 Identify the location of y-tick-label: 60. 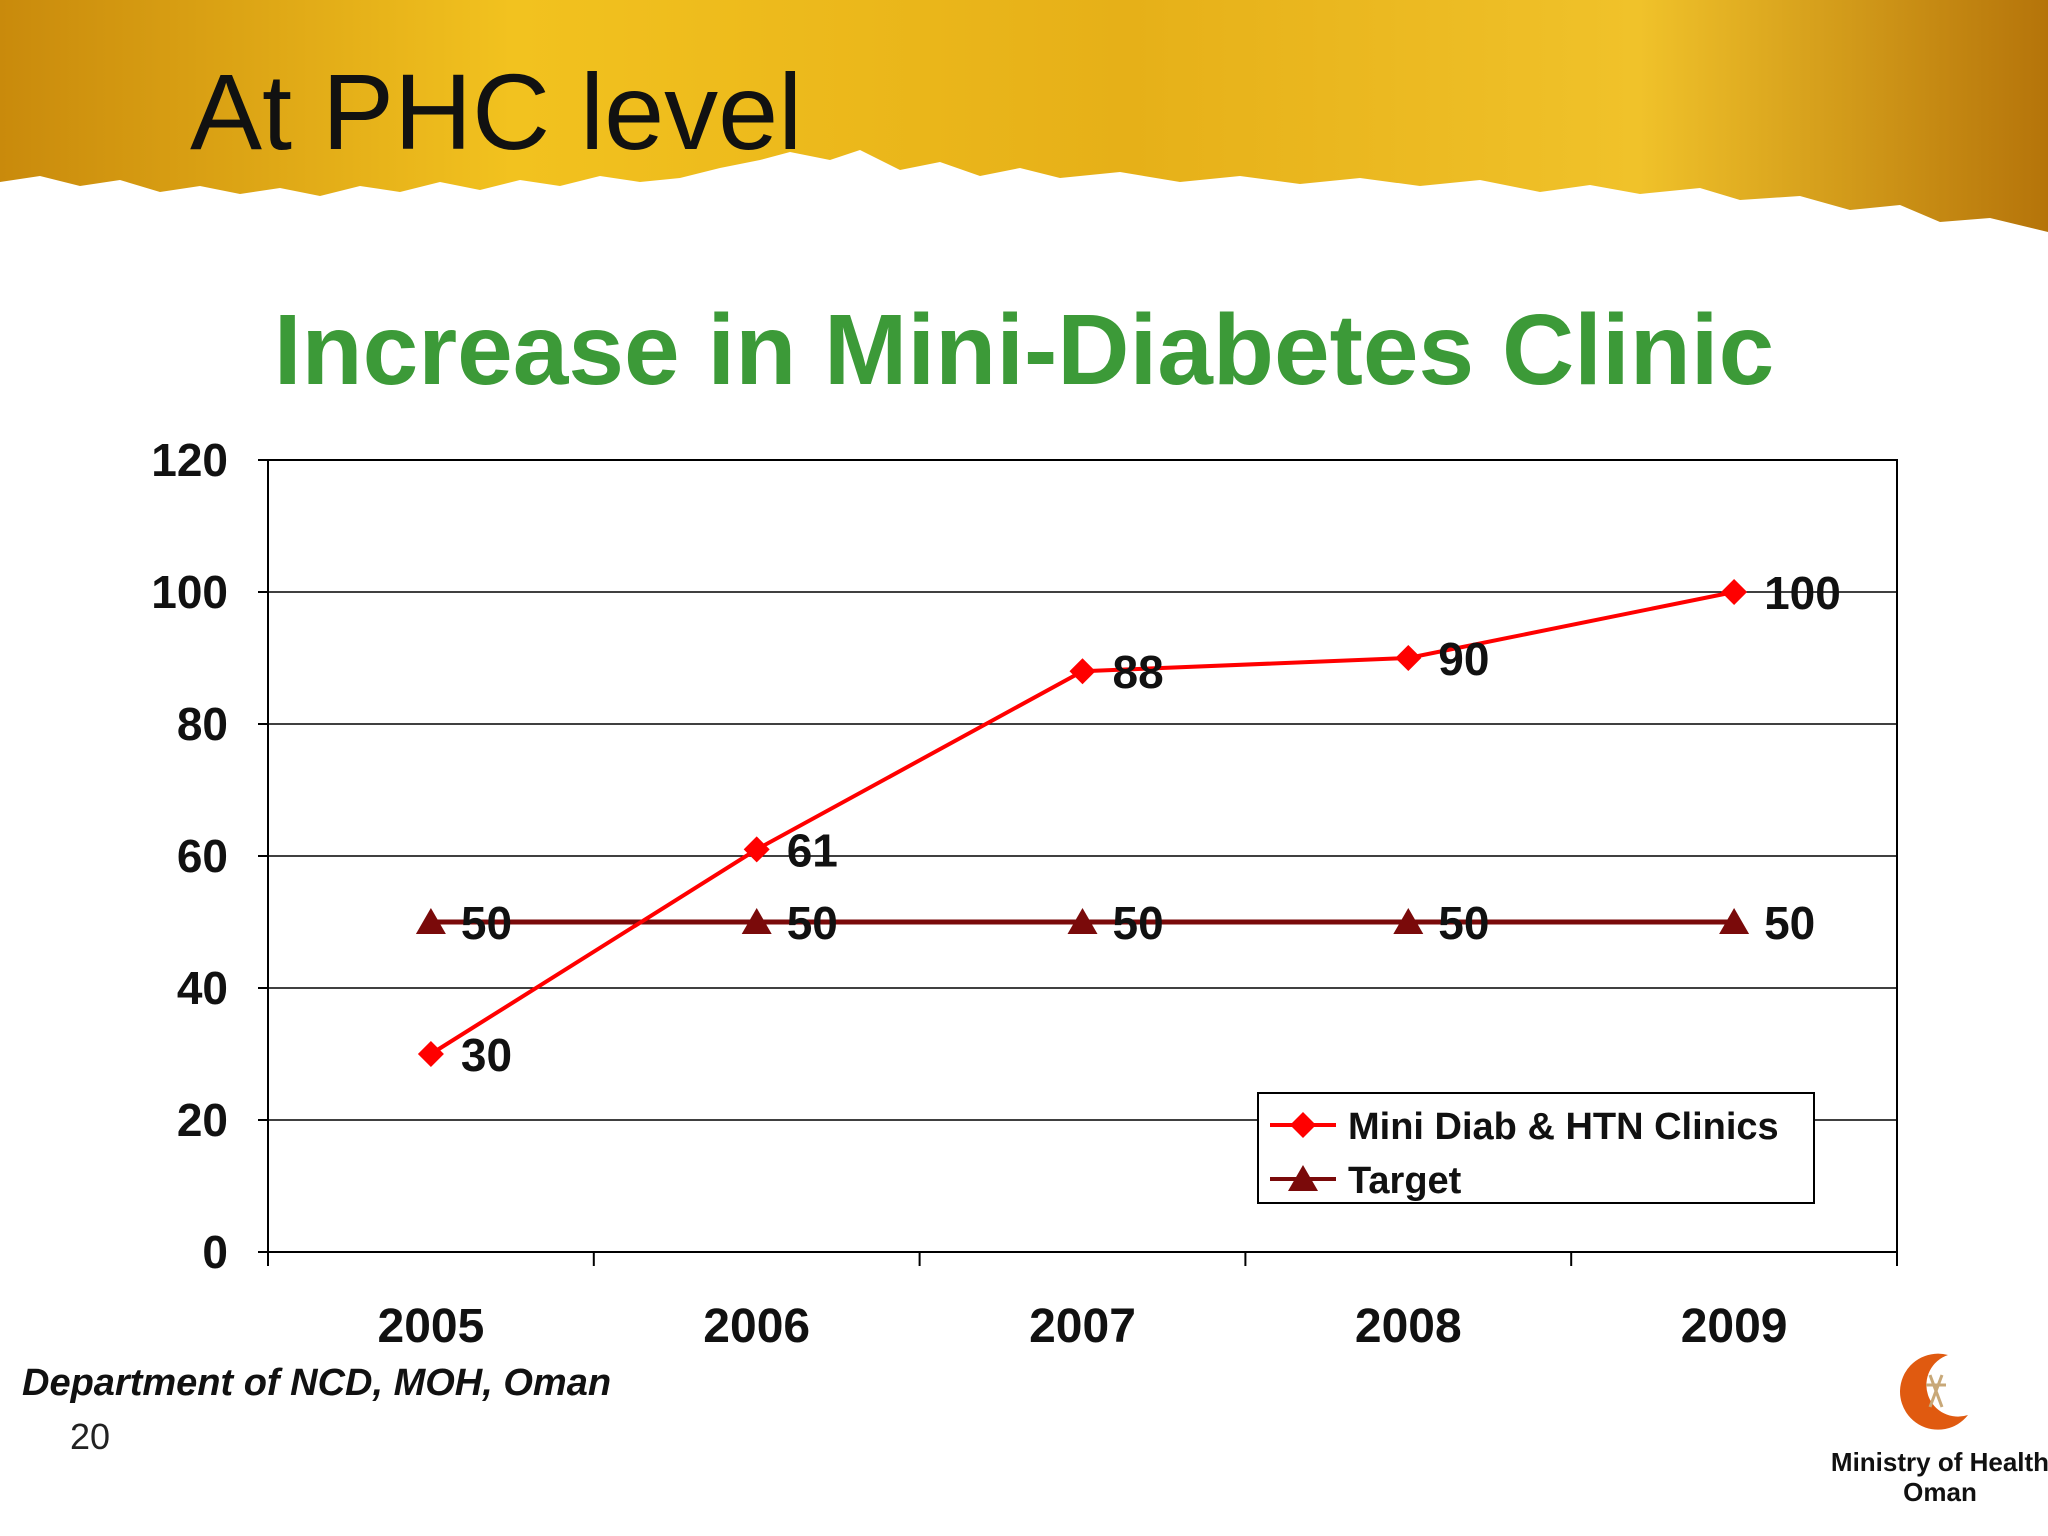
(202, 856).